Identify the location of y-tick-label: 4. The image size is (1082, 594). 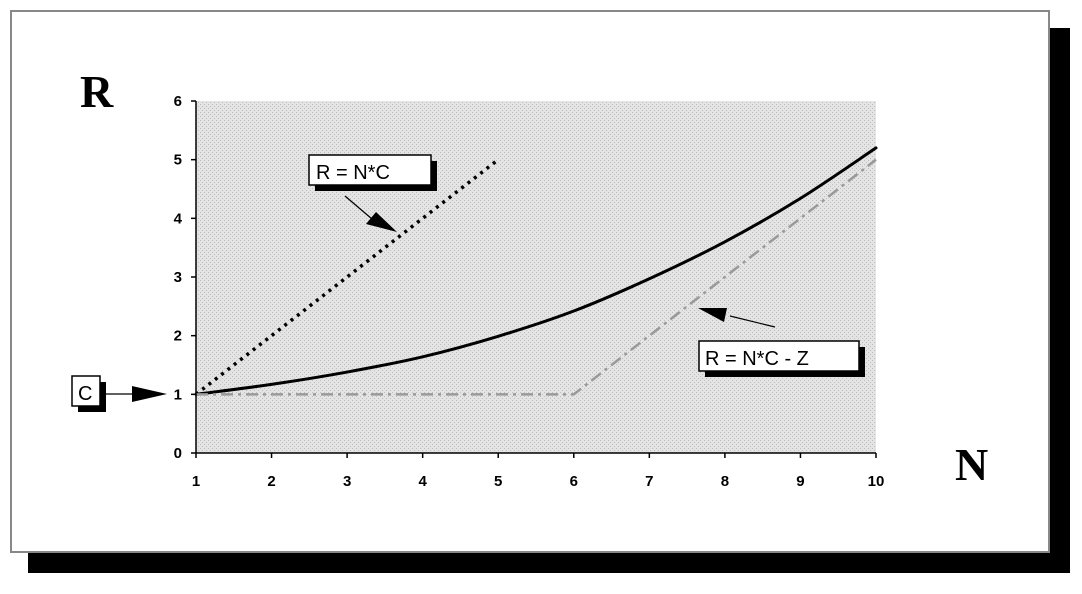
(178, 218).